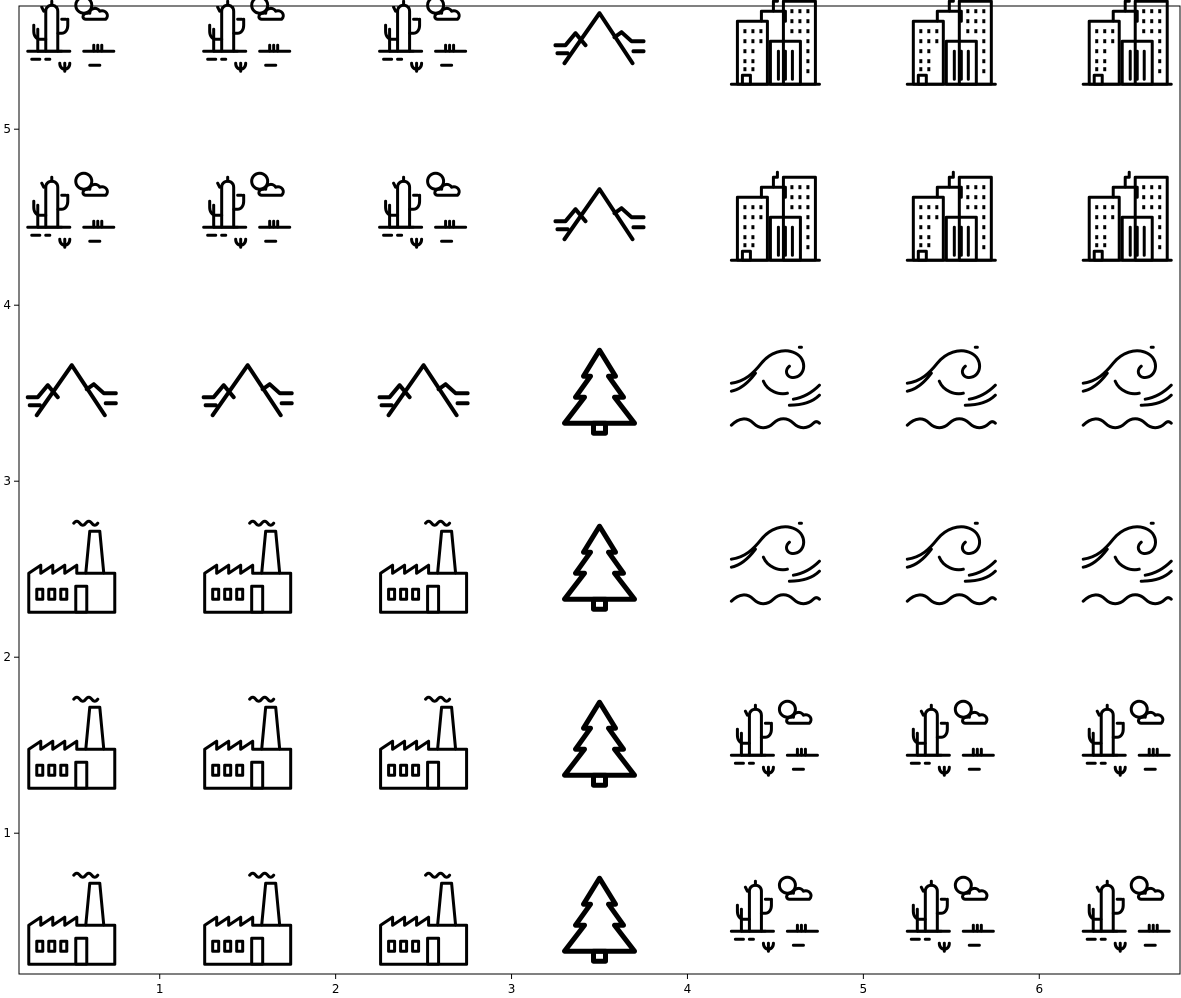  I want to click on x-tick-label: 6, so click(1039, 989).